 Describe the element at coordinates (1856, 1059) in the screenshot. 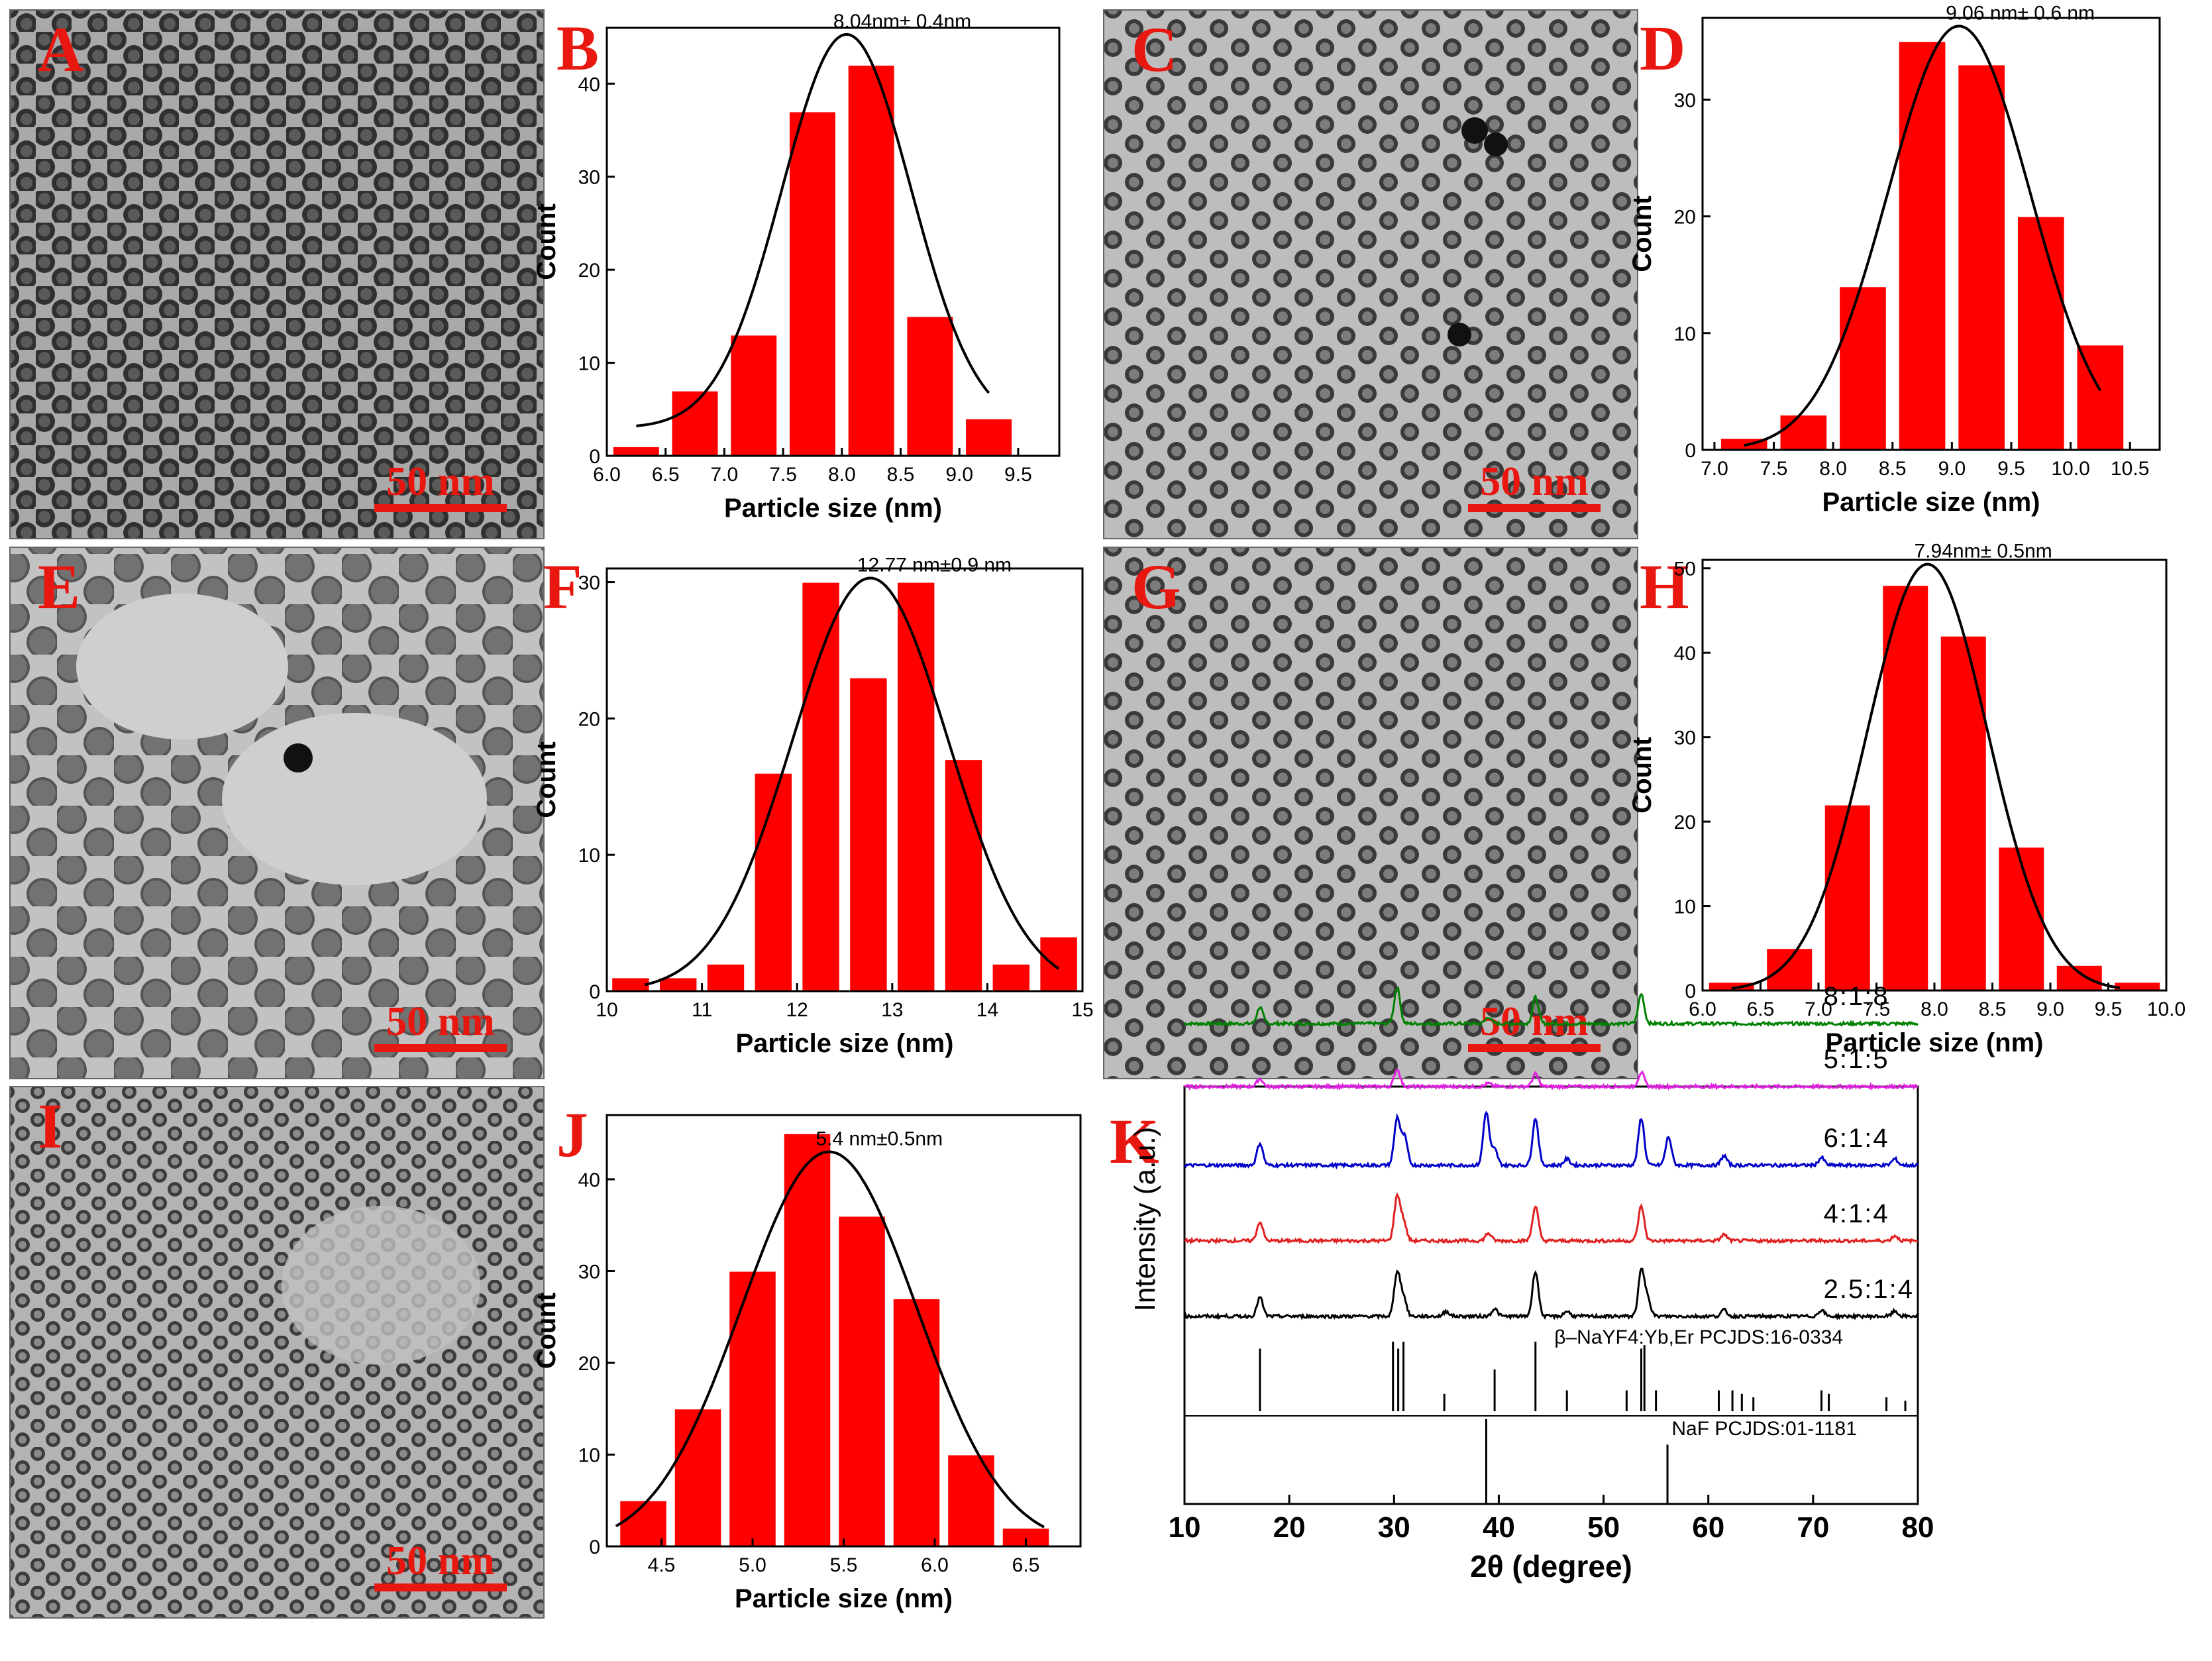

I see `series-label: 5:1:5` at that location.